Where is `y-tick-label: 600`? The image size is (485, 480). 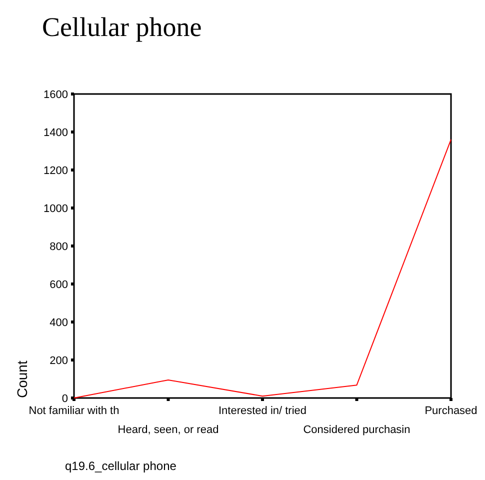 y-tick-label: 600 is located at coordinates (59, 284).